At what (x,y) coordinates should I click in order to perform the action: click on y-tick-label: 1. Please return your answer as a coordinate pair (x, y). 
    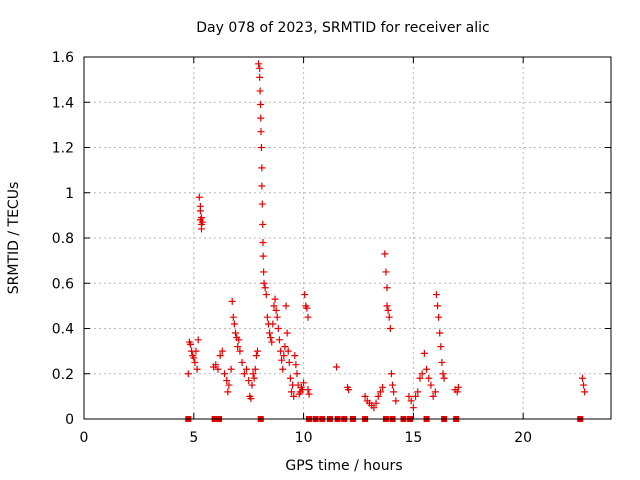
    Looking at the image, I should click on (69, 194).